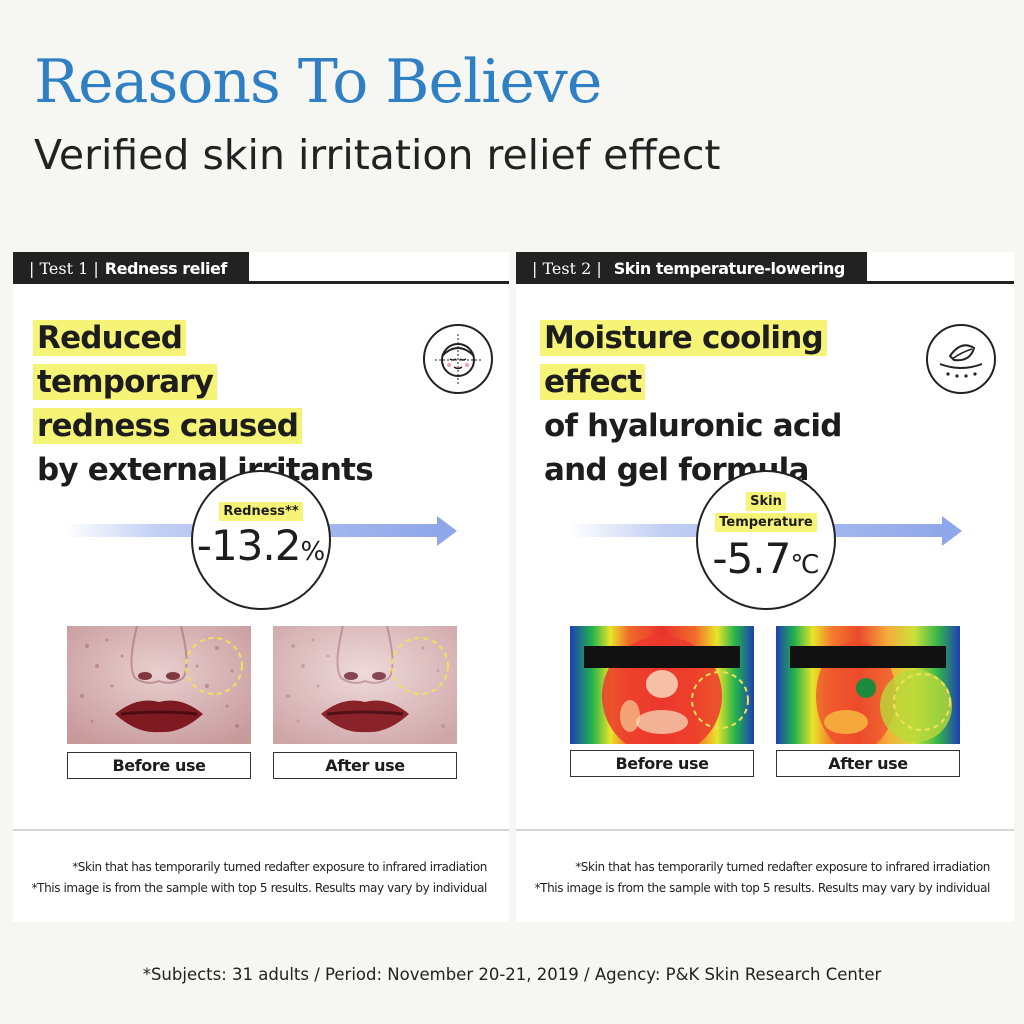  I want to click on after-photo, so click(365, 685).